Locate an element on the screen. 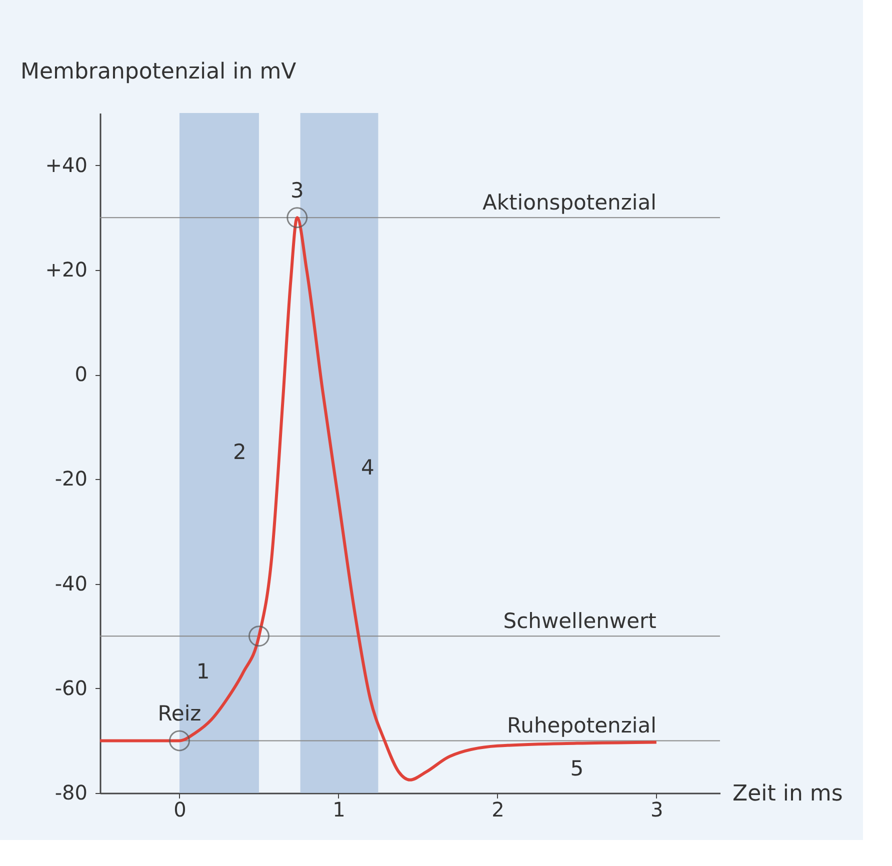 This screenshot has height=866, width=892. y-tick-label: -20 is located at coordinates (71, 478).